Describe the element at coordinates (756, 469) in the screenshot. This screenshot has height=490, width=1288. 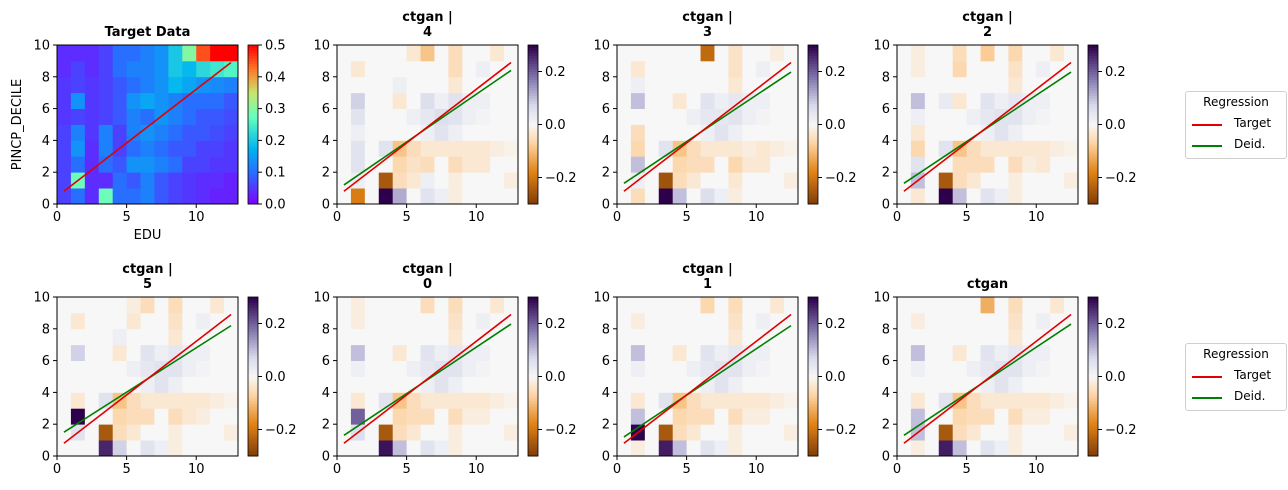
I see `x-tick-label: 10` at that location.